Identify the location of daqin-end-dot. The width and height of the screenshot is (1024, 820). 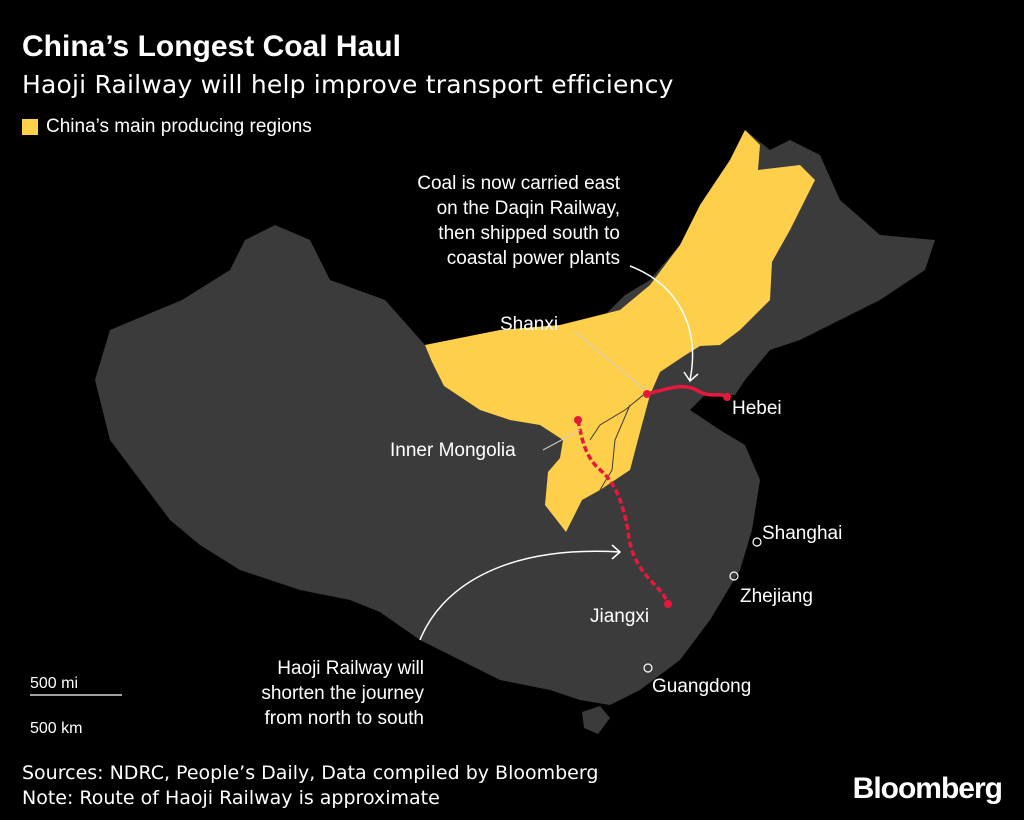
(727, 397).